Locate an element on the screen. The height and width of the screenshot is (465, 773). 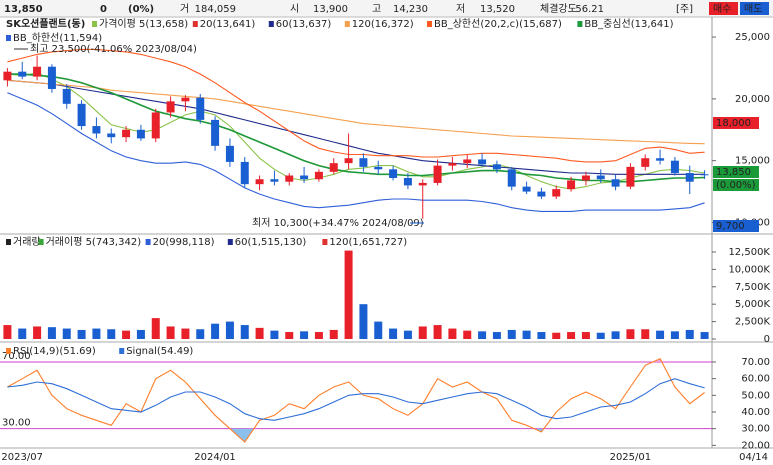
price-marker: 18,000 is located at coordinates (733, 123).